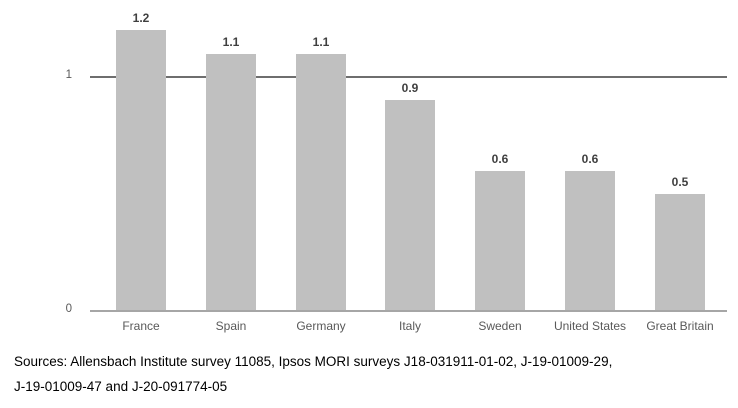  I want to click on value-label-spain: 1.1, so click(231, 42).